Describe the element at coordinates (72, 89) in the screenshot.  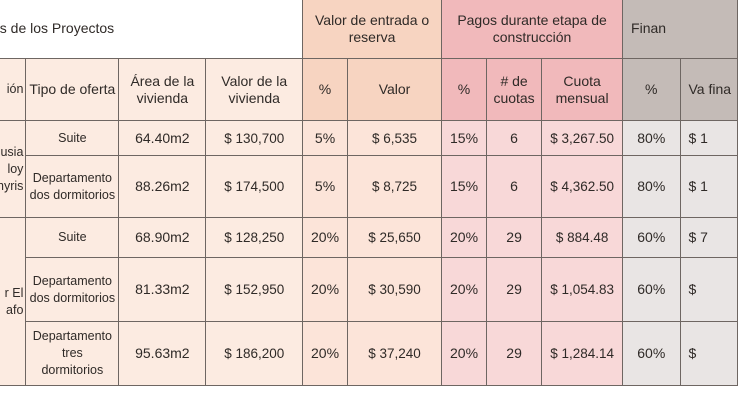
I see `col-offer-type: Tipo de oferta` at that location.